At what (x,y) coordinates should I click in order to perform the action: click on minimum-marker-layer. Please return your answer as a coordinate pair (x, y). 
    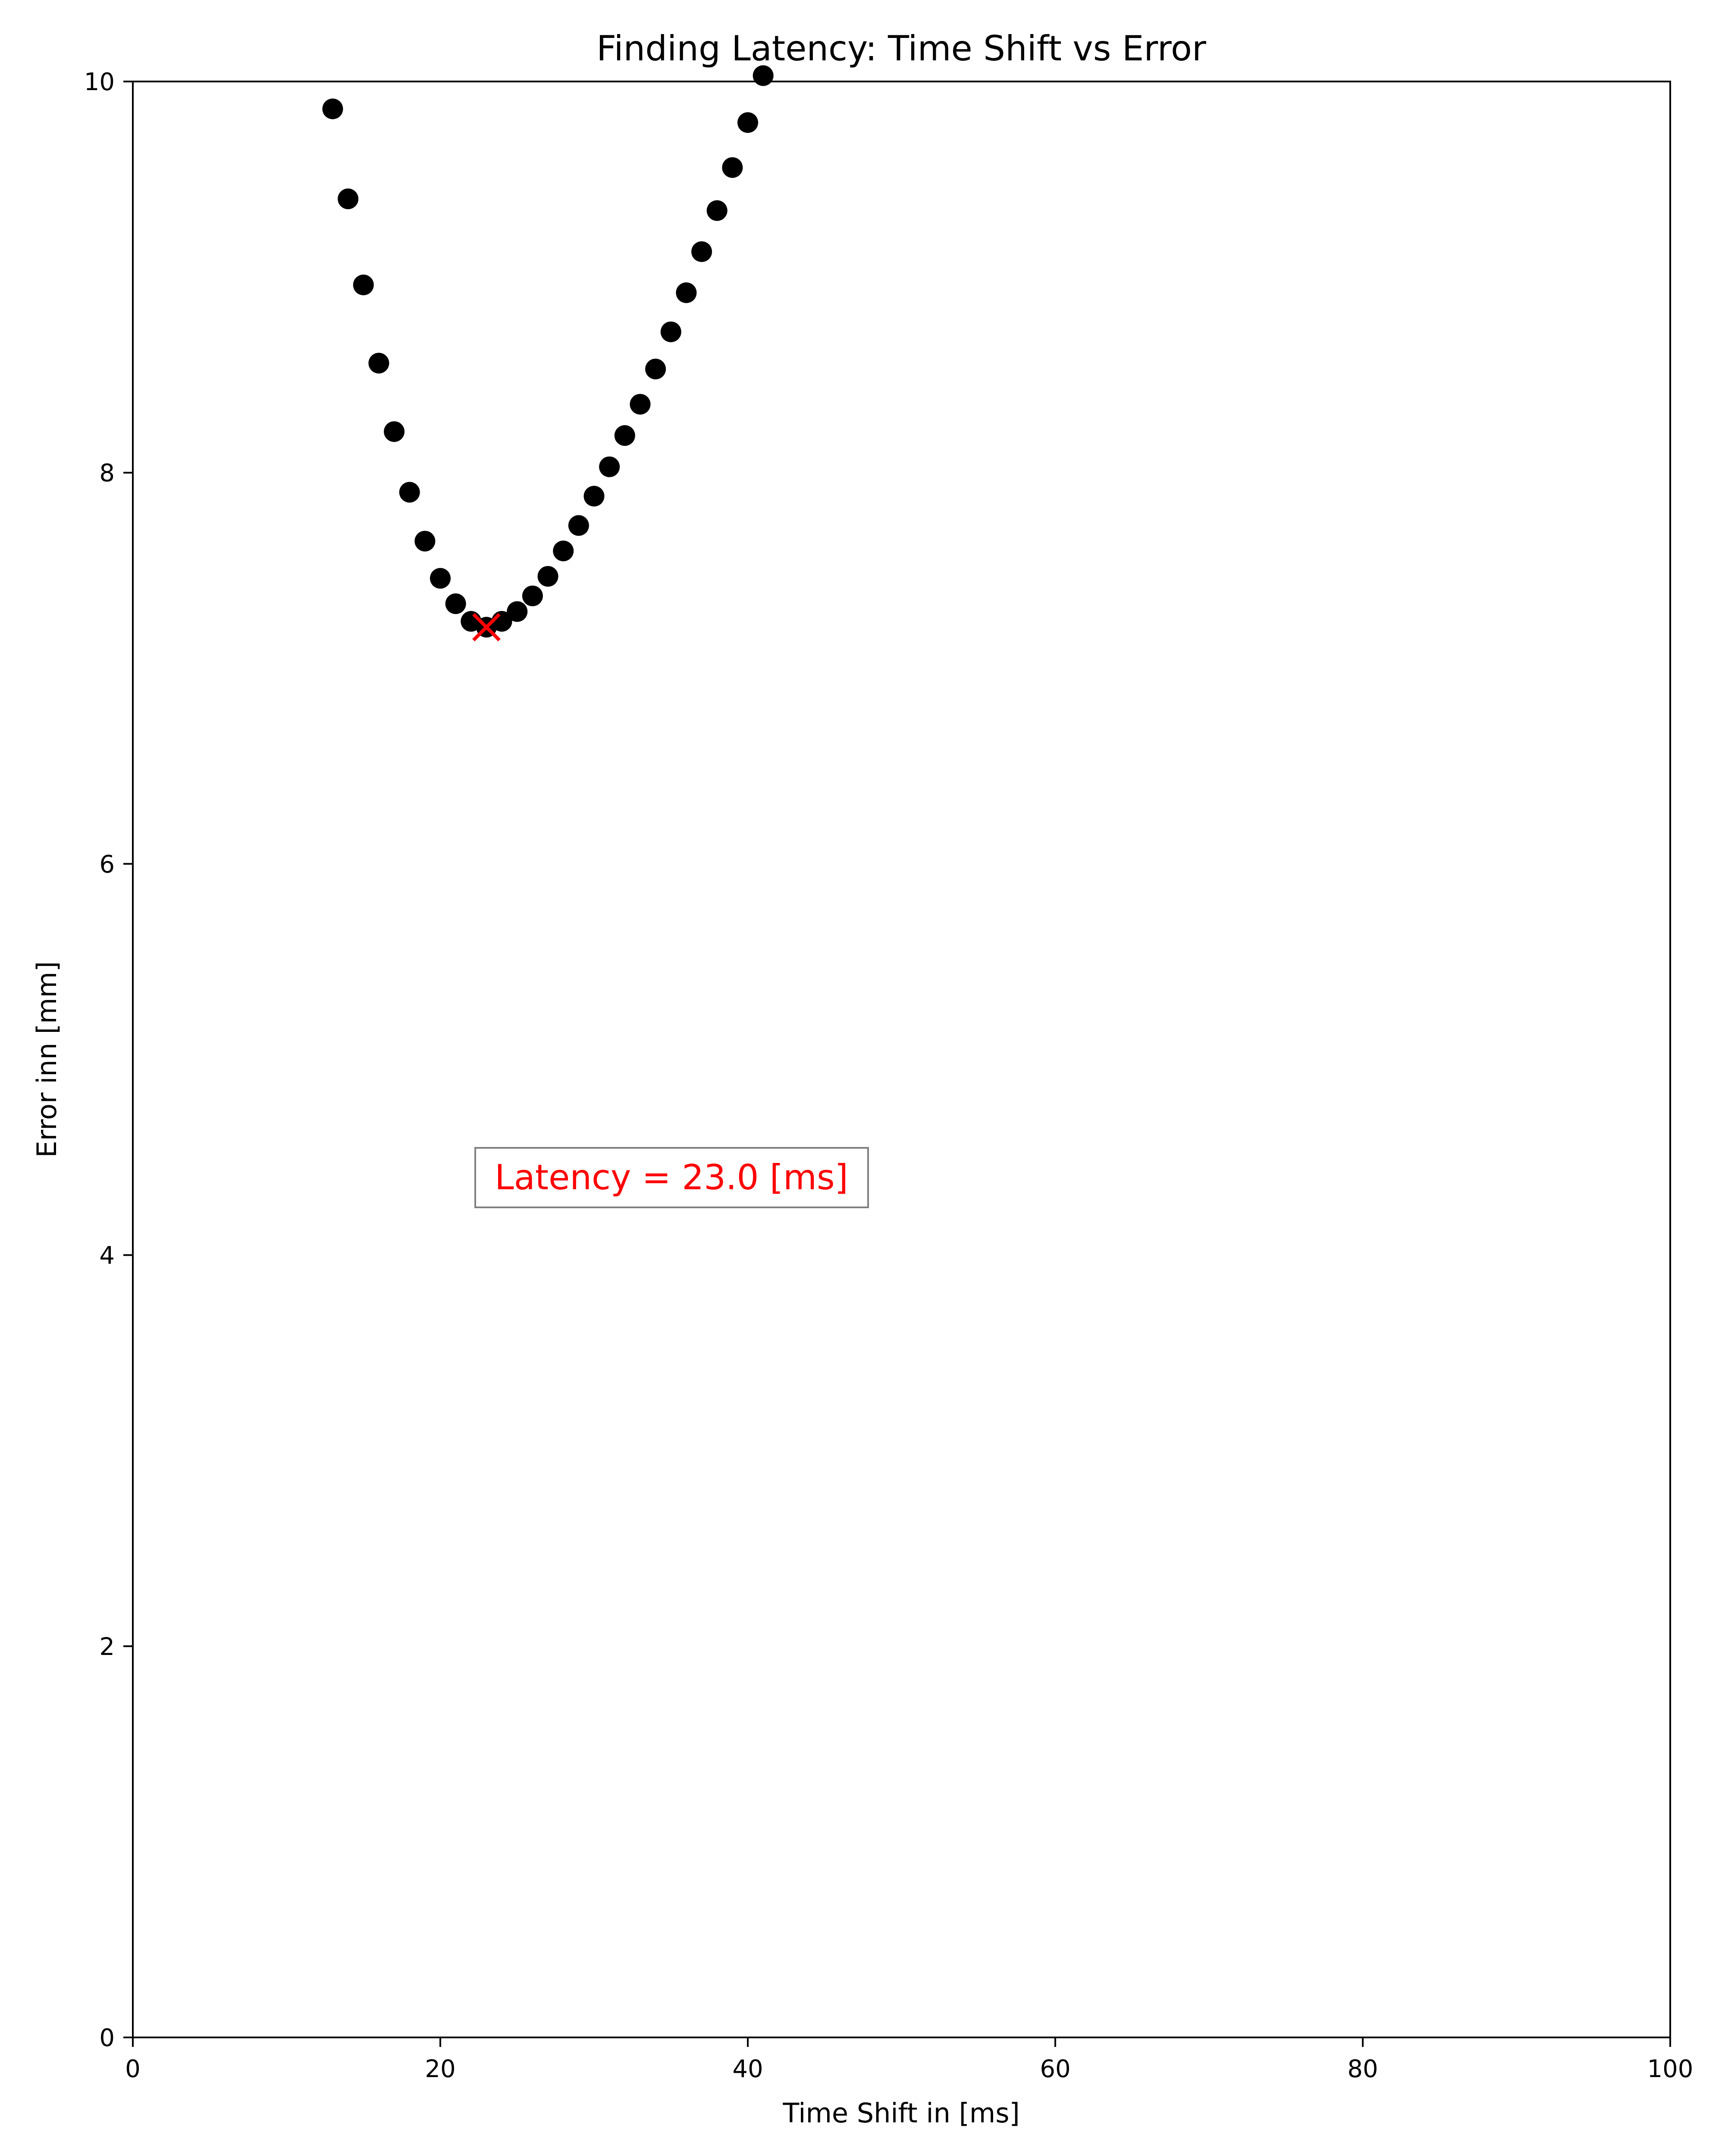
    Looking at the image, I should click on (486, 627).